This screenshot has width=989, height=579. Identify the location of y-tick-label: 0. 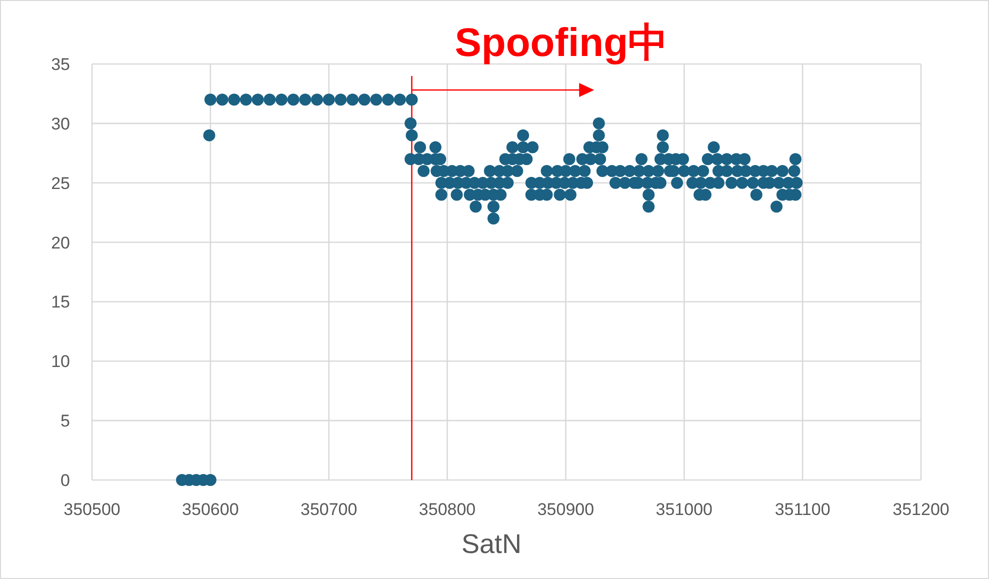
(65, 480).